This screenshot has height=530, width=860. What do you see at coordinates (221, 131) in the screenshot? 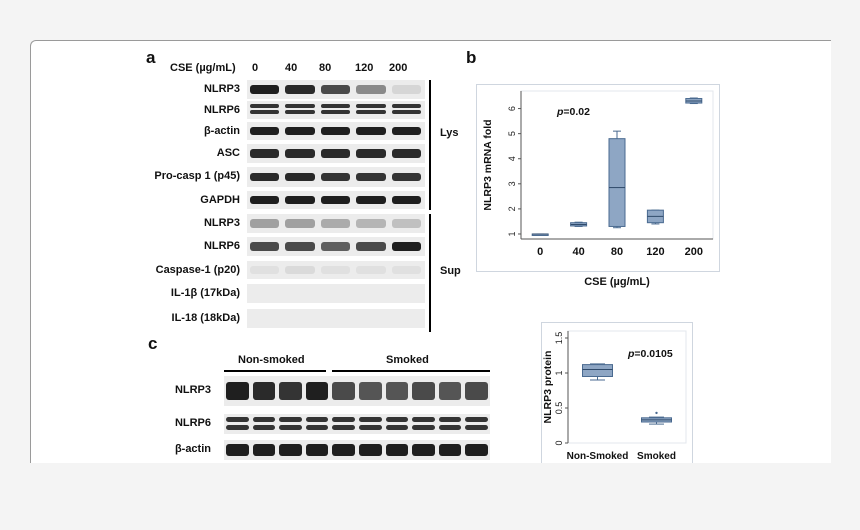
I see `blot-row-label: β-actin` at bounding box center [221, 131].